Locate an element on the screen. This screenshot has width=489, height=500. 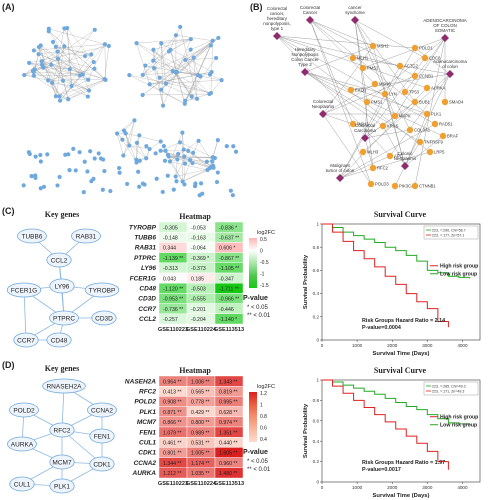
legend-tick: 1.2 is located at coordinates (263, 394).